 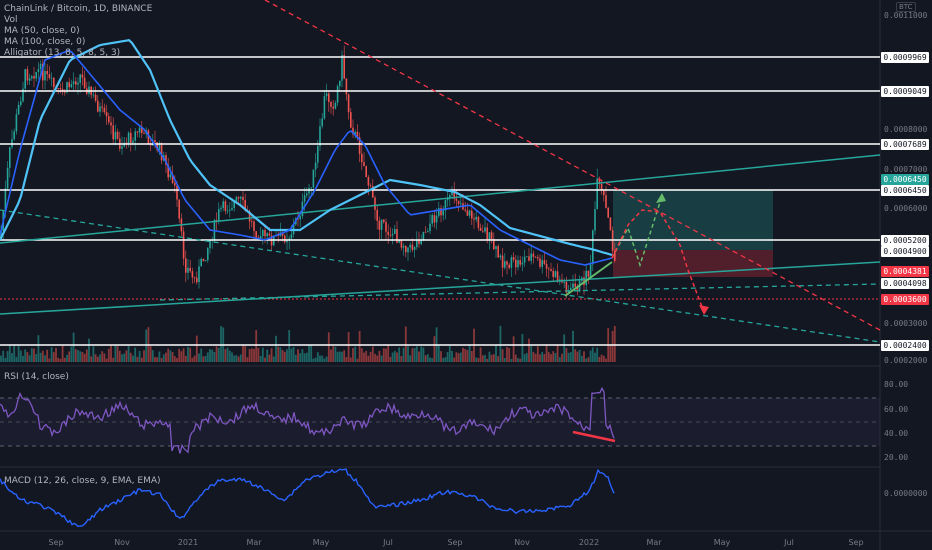 What do you see at coordinates (905, 91) in the screenshot?
I see `level-price-label: 0.0009049` at bounding box center [905, 91].